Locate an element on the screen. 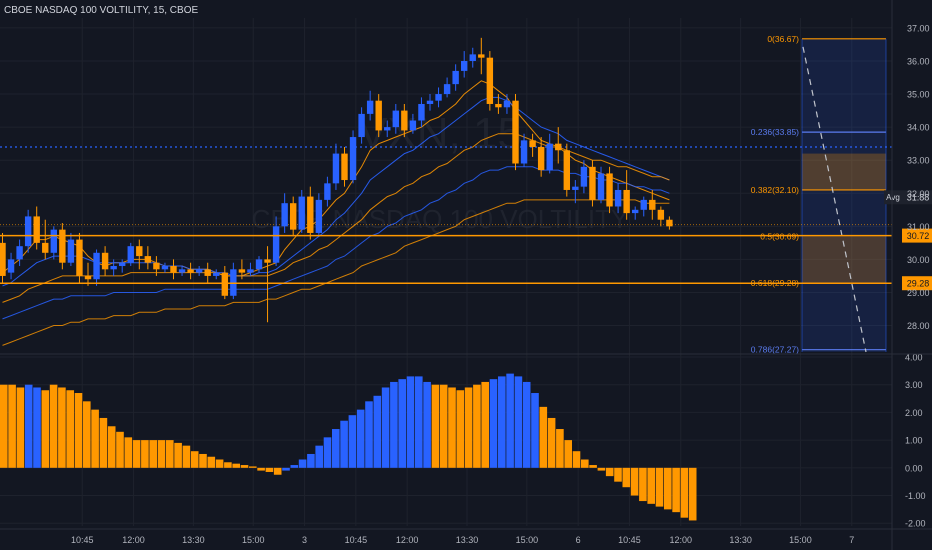 The height and width of the screenshot is (550, 932). y-tick-label: 35.00 is located at coordinates (918, 95).